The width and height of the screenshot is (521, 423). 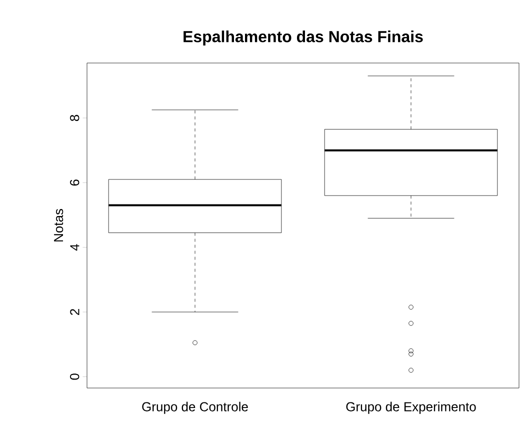 What do you see at coordinates (303, 38) in the screenshot?
I see `chart-title: Espalhamento das Notas Finais` at bounding box center [303, 38].